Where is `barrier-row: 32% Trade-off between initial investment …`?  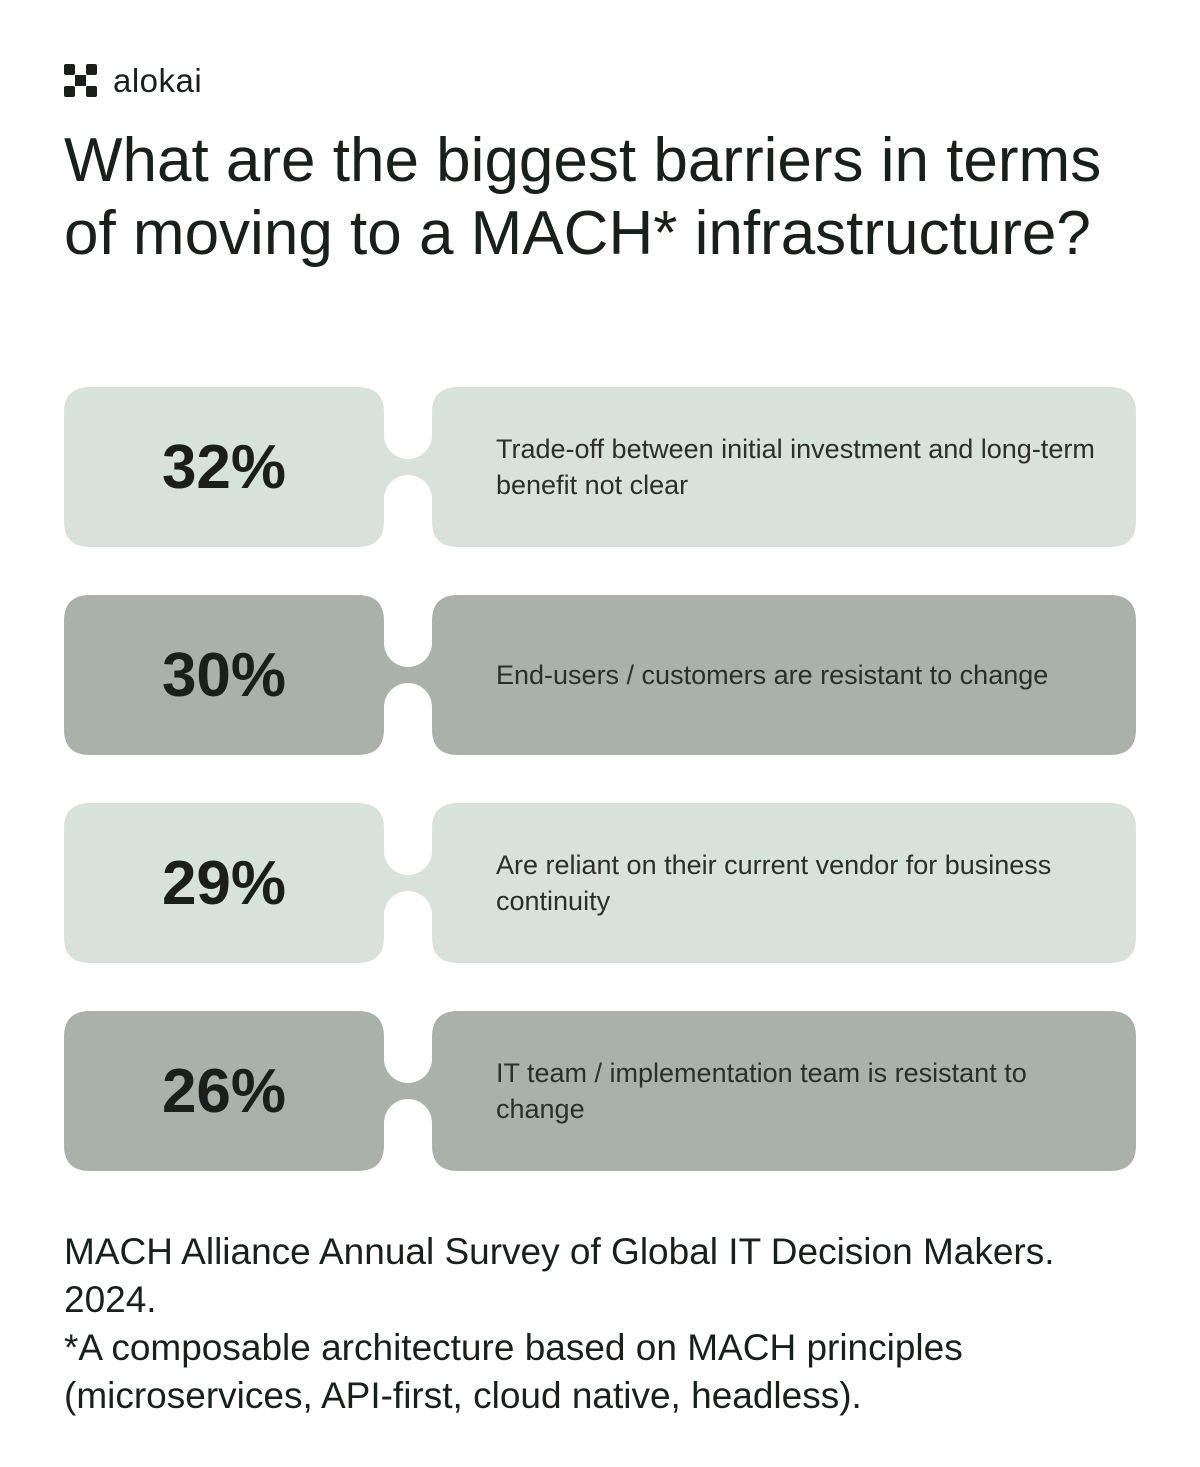
barrier-row: 32% Trade-off between initial investment … is located at coordinates (600, 467).